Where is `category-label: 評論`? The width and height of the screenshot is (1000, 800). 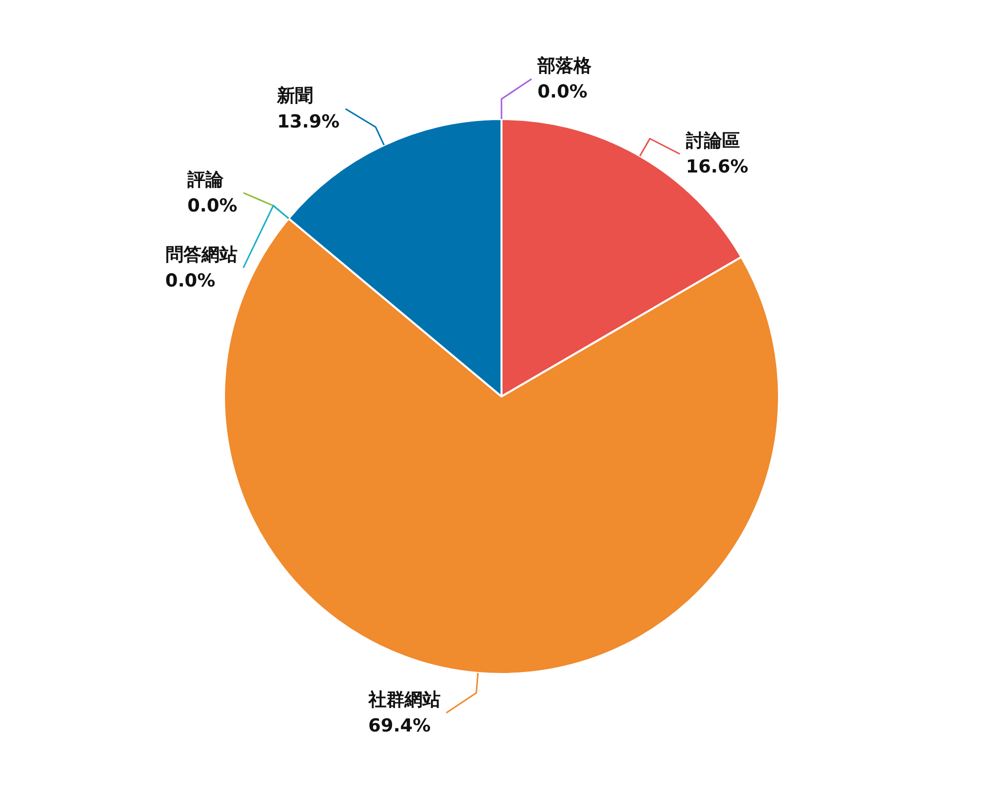
category-label: 評論 is located at coordinates (205, 179).